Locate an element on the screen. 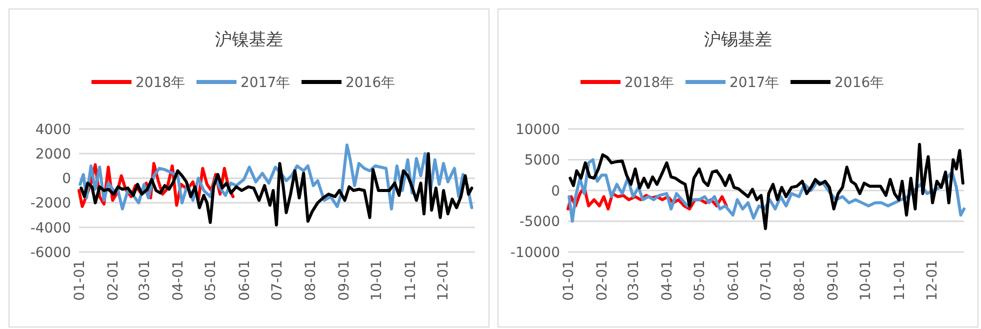  y-tick-label: -2000 is located at coordinates (50, 204).